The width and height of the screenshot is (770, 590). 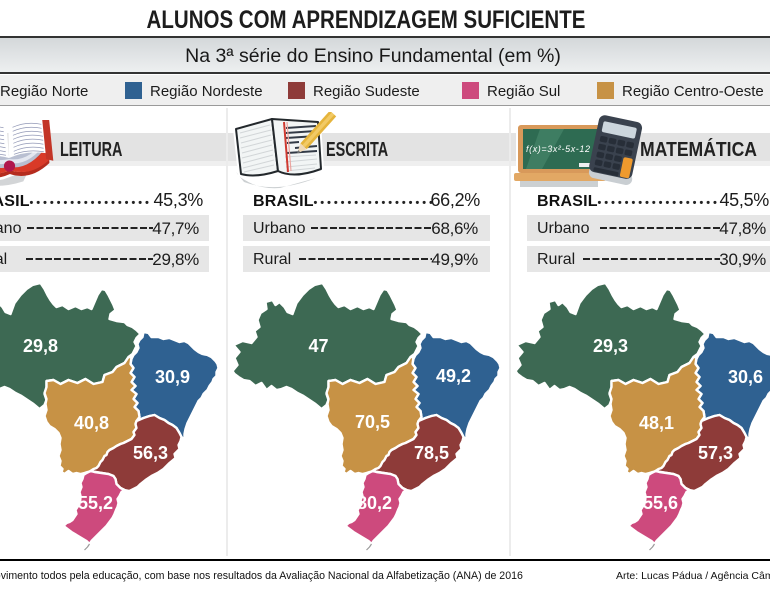 I want to click on svg-text: 55,2, so click(x=95, y=503).